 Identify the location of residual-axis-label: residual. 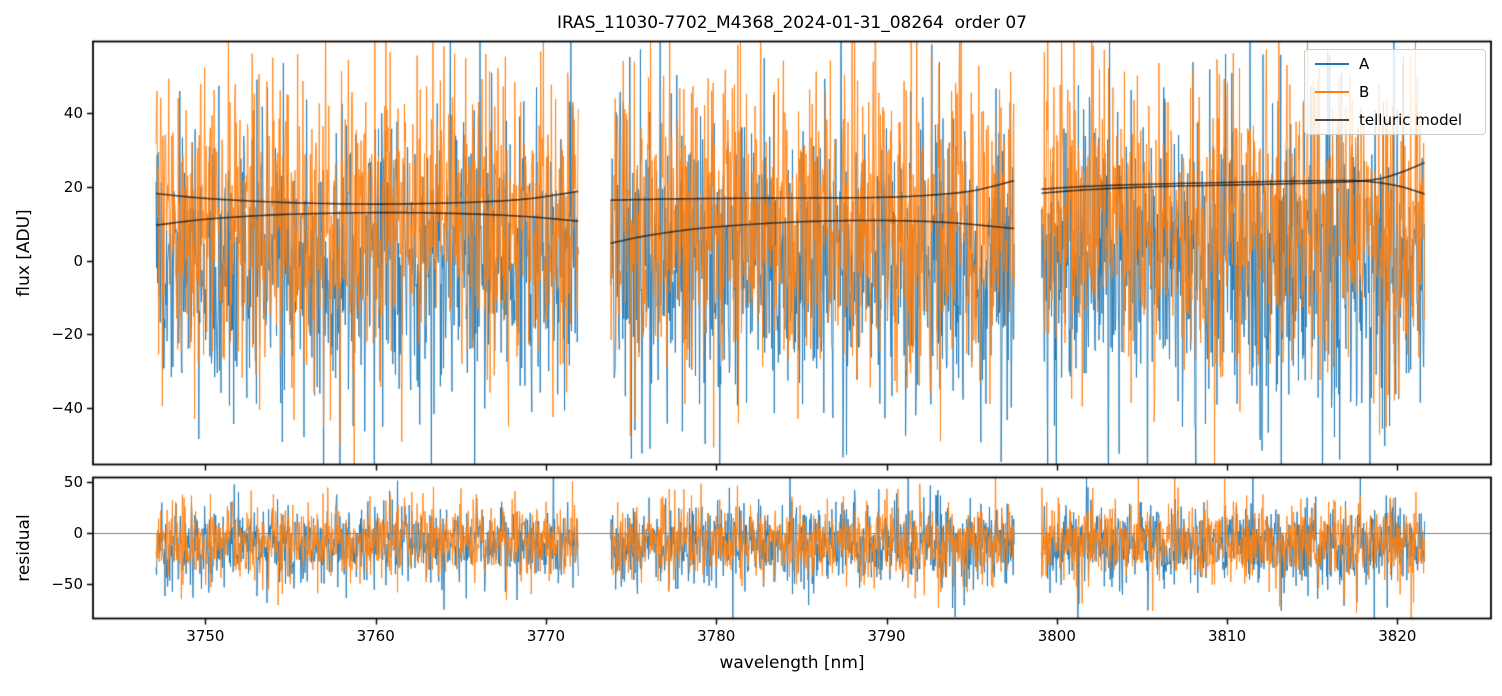
(24, 548).